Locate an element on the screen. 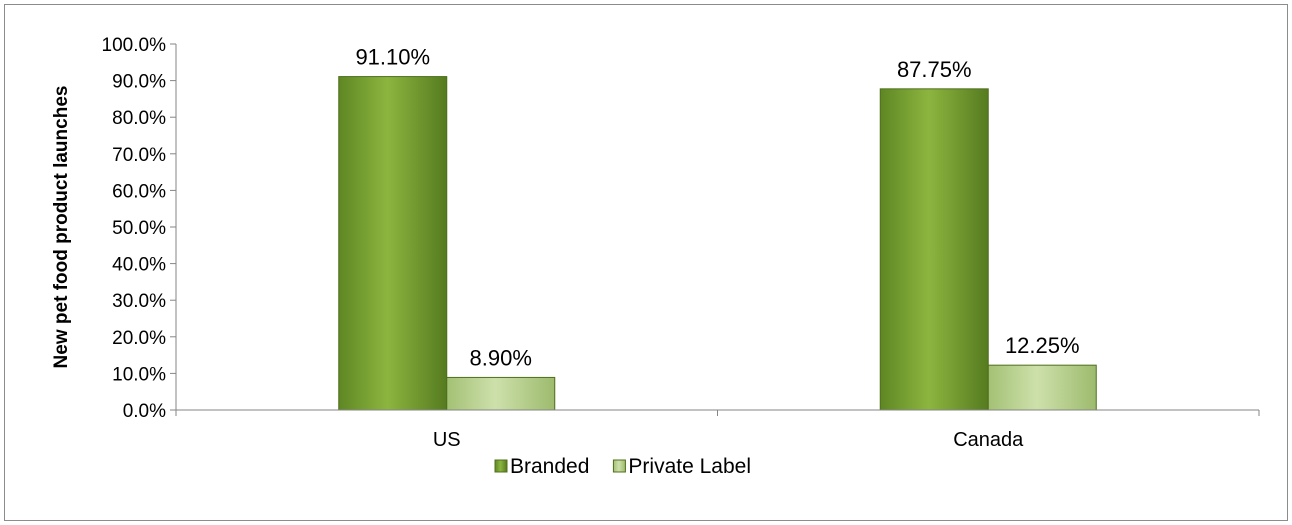 This screenshot has width=1292, height=525. bar-private-label-canada is located at coordinates (1042, 387).